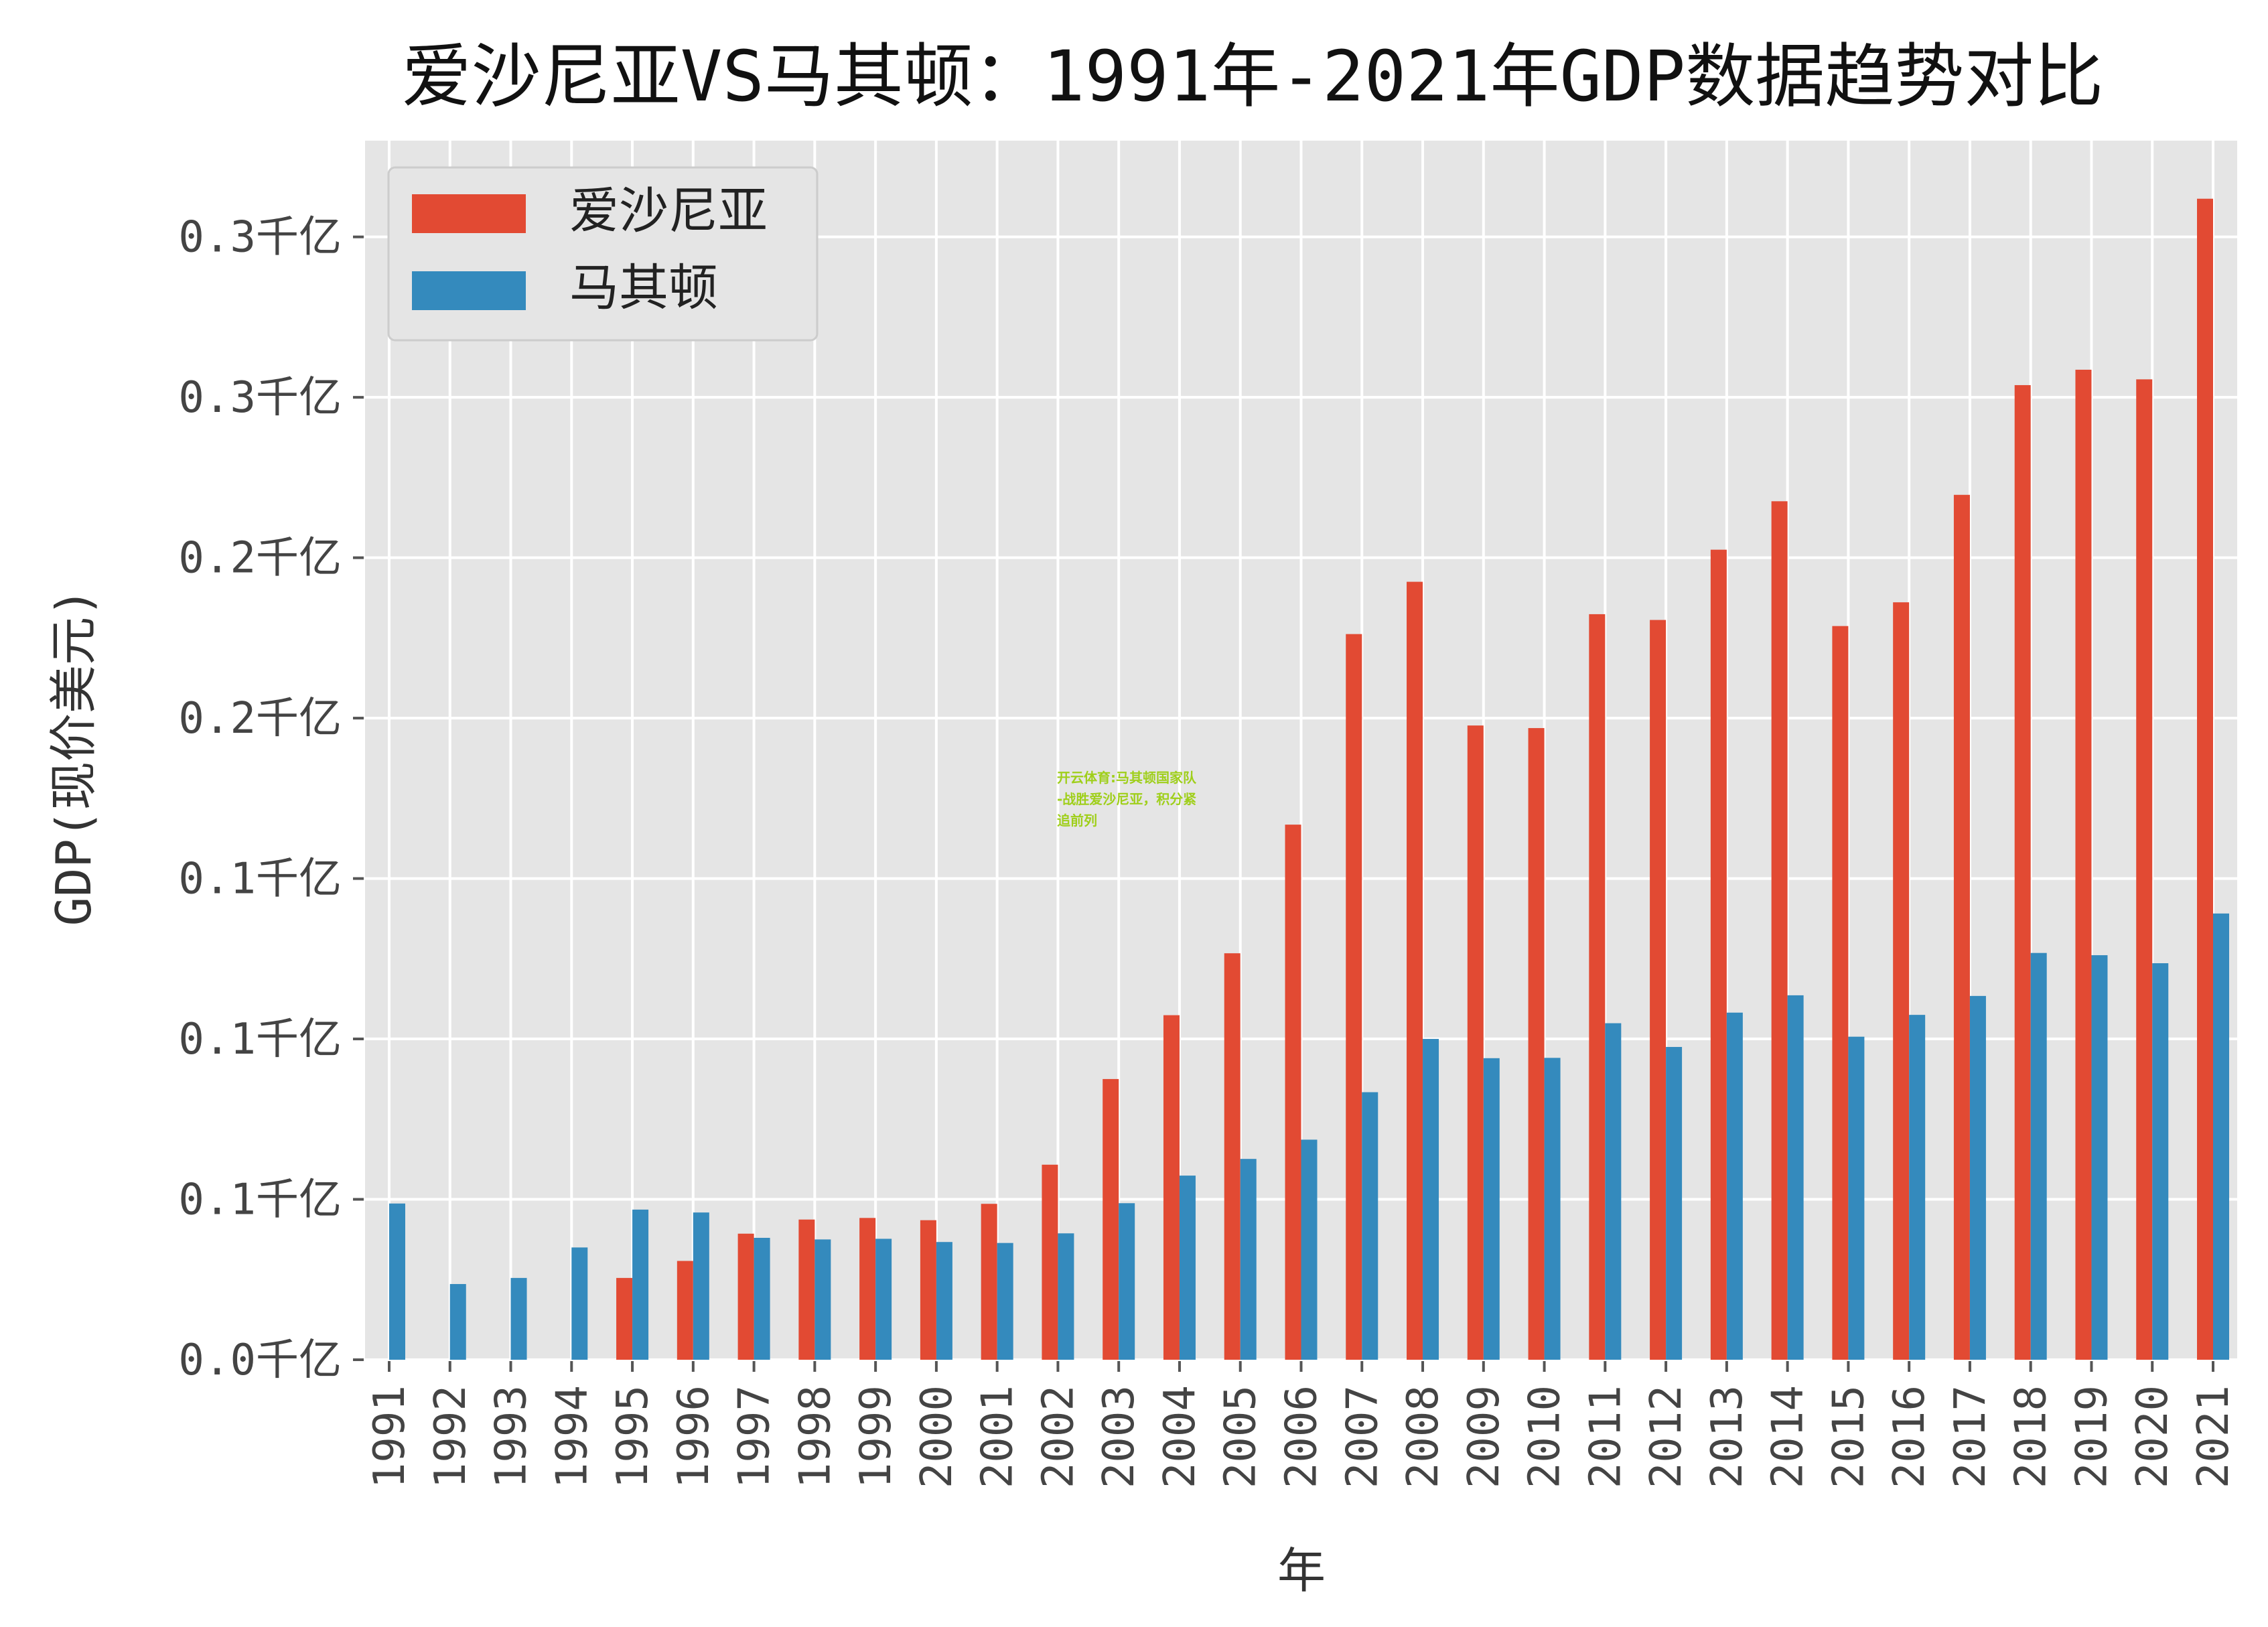 The width and height of the screenshot is (2268, 1627). I want to click on x-axis-label: 年, so click(1301, 1571).